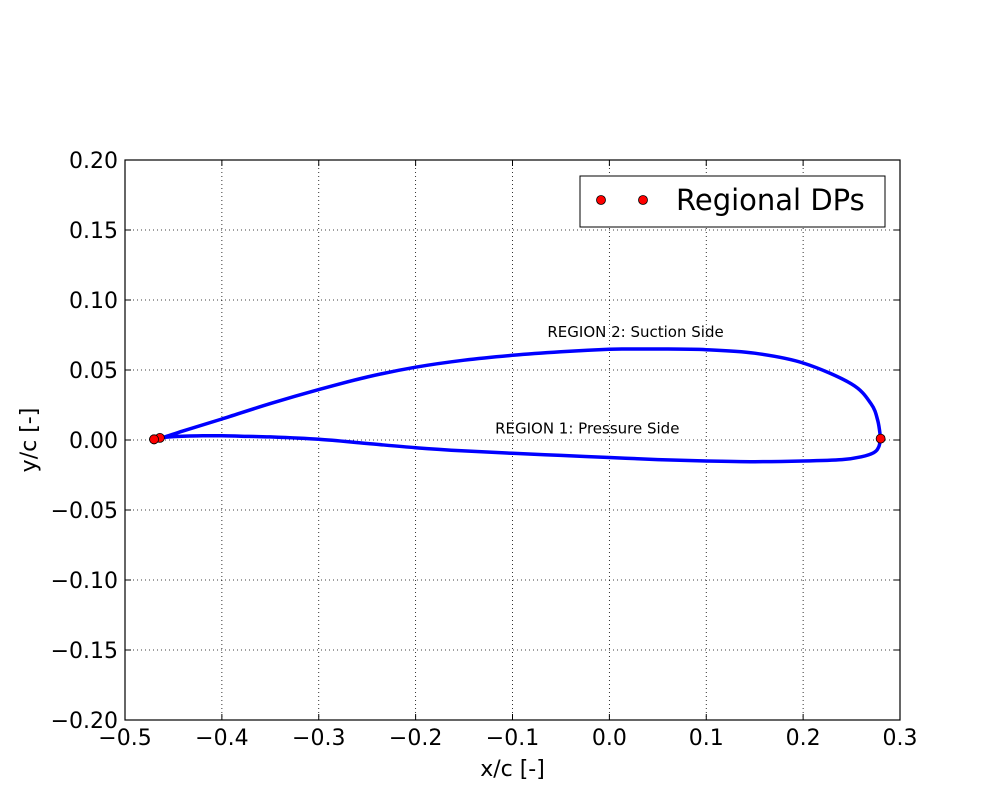 This screenshot has width=1000, height=800. What do you see at coordinates (84, 511) in the screenshot?
I see `y-tick-label: −0.05` at bounding box center [84, 511].